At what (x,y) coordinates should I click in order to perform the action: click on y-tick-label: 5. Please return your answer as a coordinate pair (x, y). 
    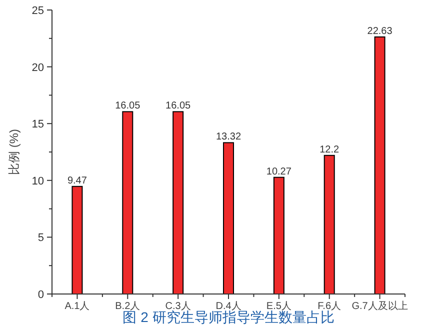
    Looking at the image, I should click on (41, 238).